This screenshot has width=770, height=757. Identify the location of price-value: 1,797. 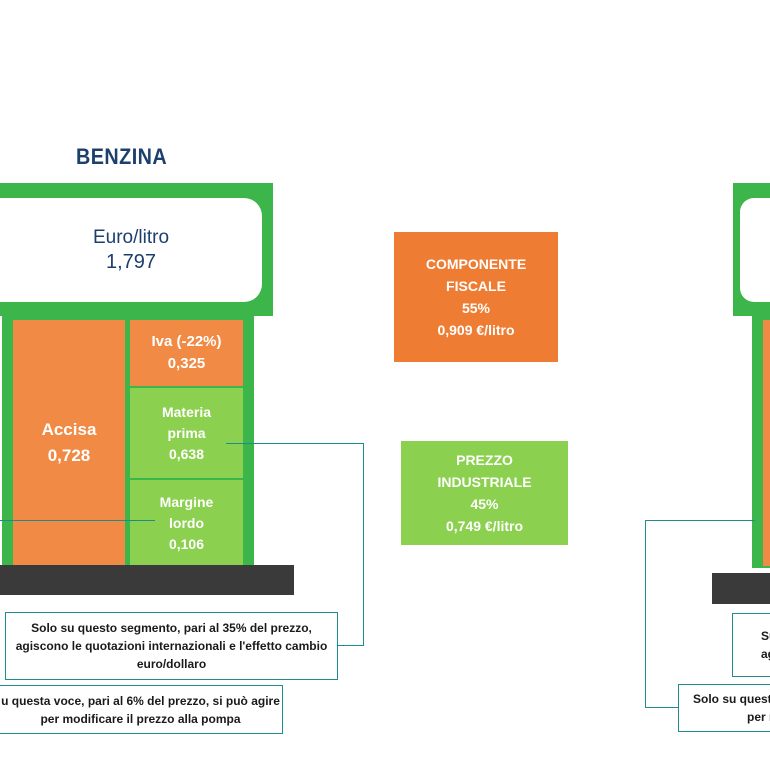
(131, 262).